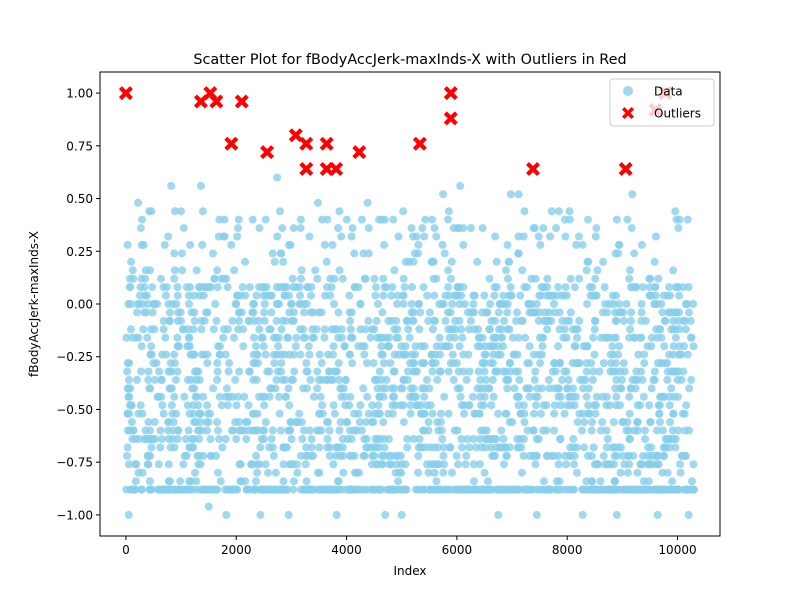 The image size is (800, 600). I want to click on x-axis-ticks: 0 2000 4000 6000 8000 10000, so click(409, 546).